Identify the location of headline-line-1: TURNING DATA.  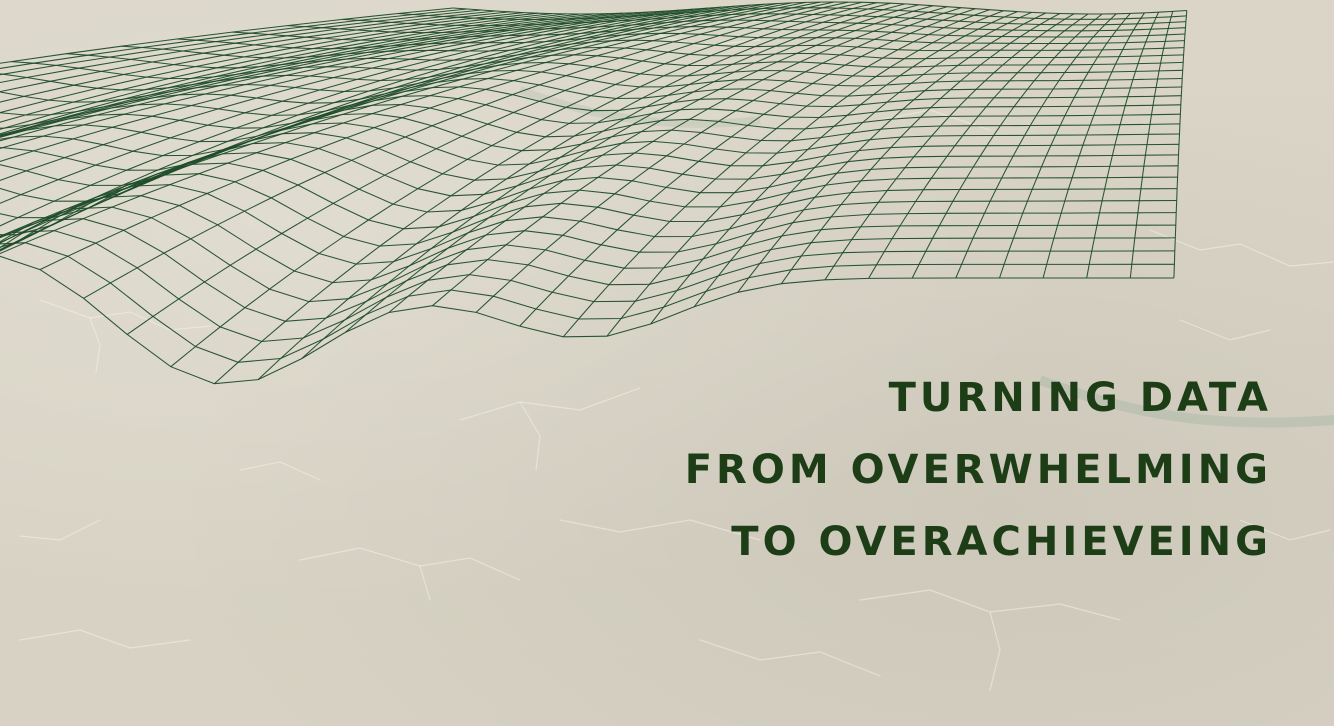
(1080, 398).